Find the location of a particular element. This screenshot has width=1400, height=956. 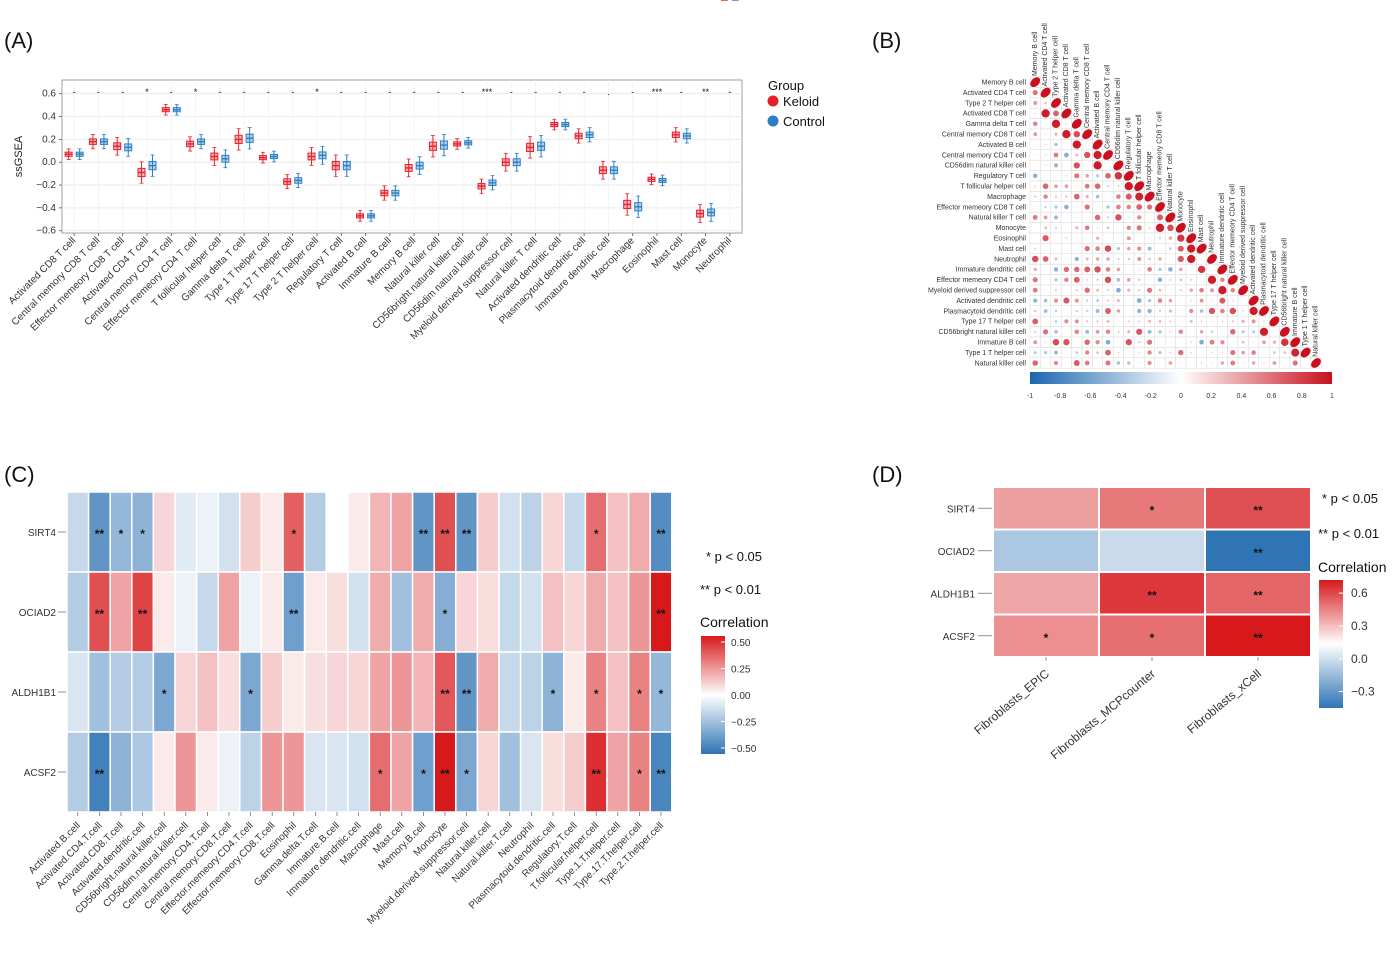

y-tick-label: 0.2 is located at coordinates (49, 139).